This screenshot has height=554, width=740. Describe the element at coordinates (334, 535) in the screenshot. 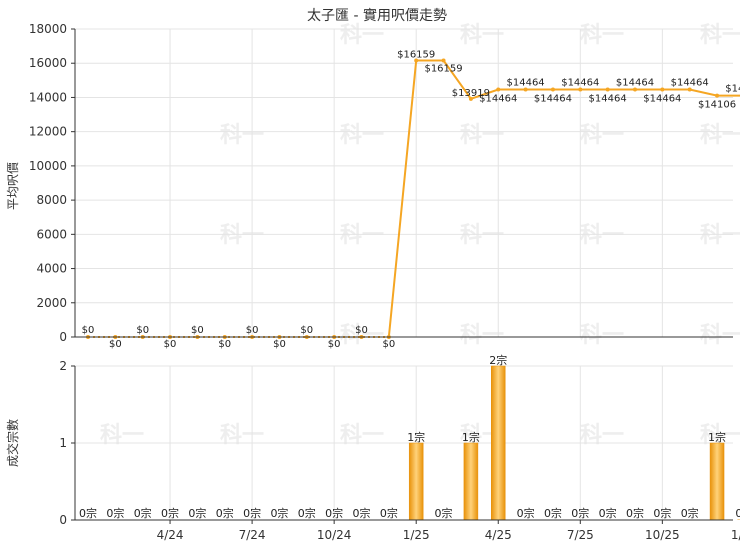

I see `x-tick-label: 10/24` at that location.